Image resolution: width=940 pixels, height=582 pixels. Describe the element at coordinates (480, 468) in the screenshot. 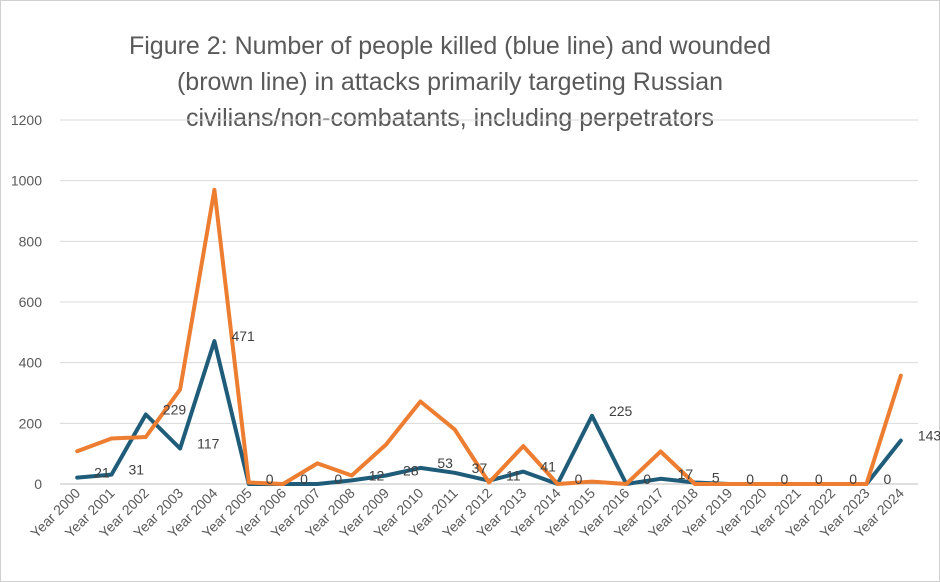

I see `data-label-11: 37` at that location.